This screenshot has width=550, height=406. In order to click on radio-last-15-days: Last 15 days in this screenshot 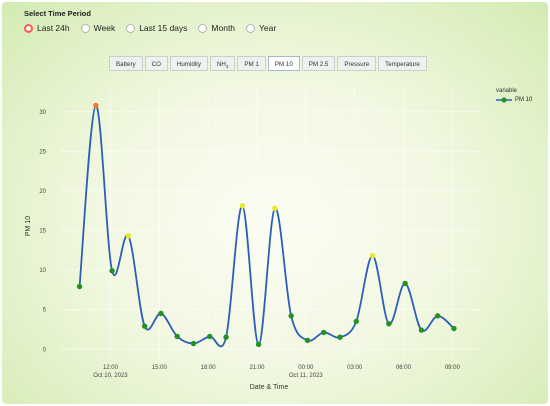, I will do `click(156, 28)`.